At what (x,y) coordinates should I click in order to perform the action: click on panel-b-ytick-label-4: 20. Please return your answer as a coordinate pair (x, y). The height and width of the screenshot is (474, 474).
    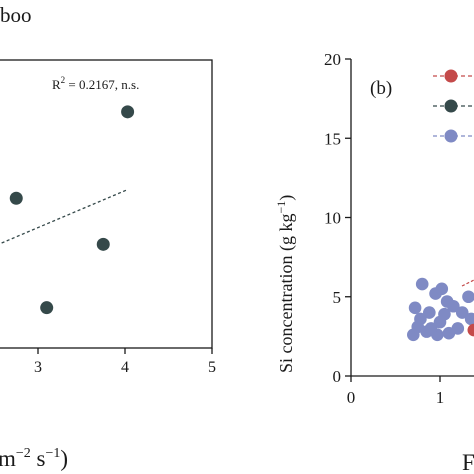
    Looking at the image, I should click on (332, 59).